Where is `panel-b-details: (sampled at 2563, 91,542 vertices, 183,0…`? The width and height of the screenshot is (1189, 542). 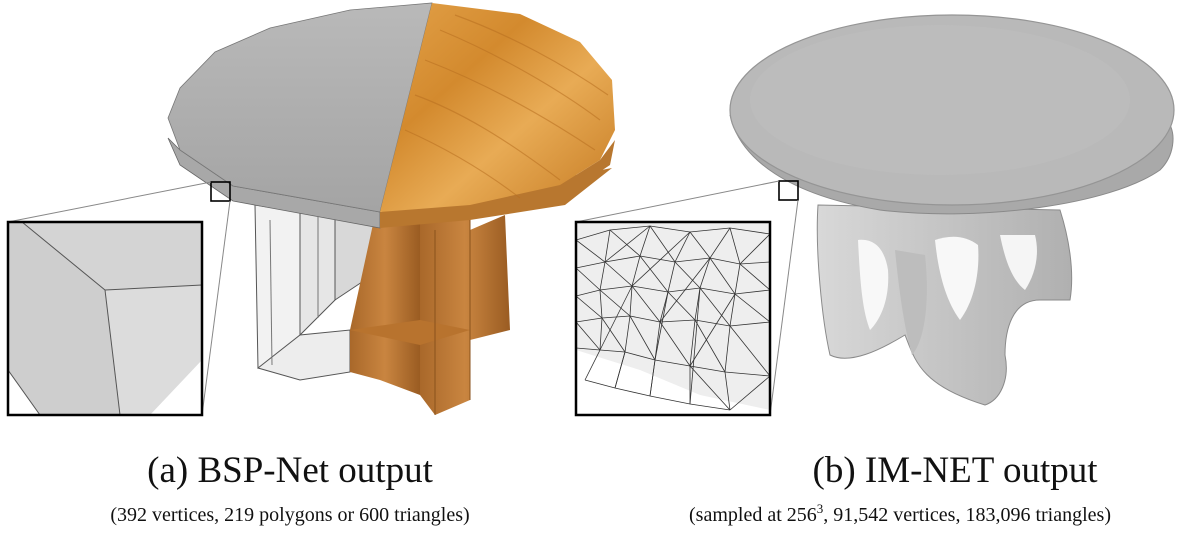
panel-b-details: (sampled at 2563, 91,542 vertices, 183,0… is located at coordinates (900, 514).